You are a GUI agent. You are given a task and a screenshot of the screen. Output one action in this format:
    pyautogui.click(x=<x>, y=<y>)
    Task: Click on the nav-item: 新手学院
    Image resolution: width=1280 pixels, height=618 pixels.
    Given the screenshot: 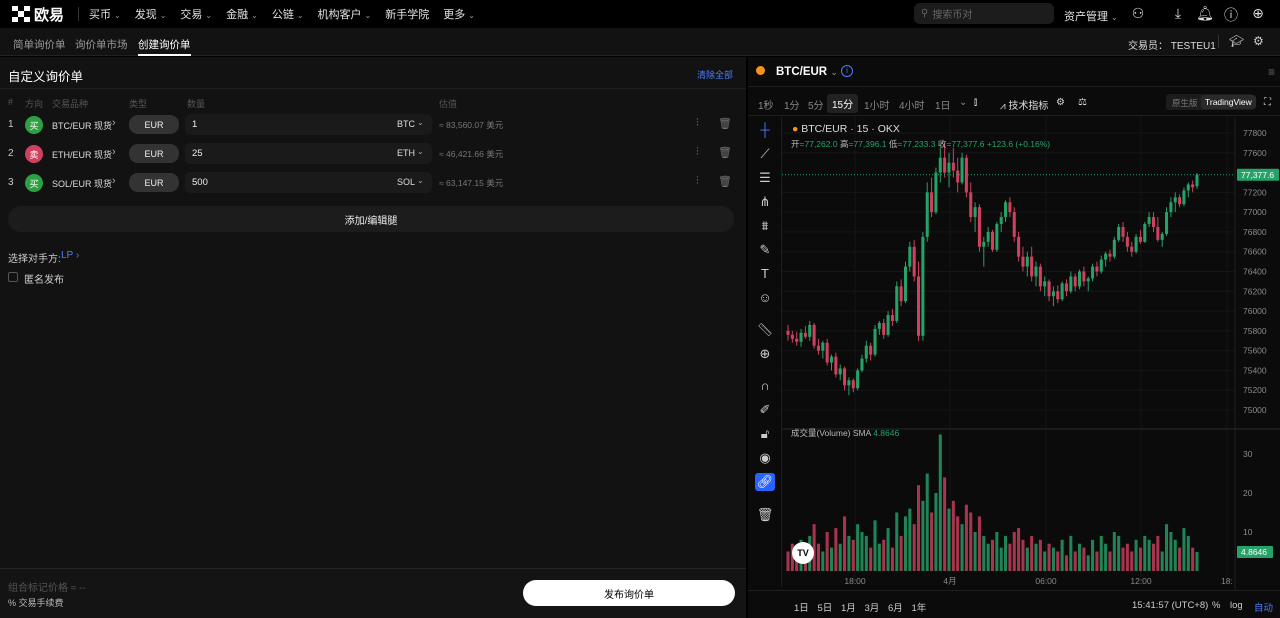 What is the action you would take?
    pyautogui.click(x=407, y=14)
    